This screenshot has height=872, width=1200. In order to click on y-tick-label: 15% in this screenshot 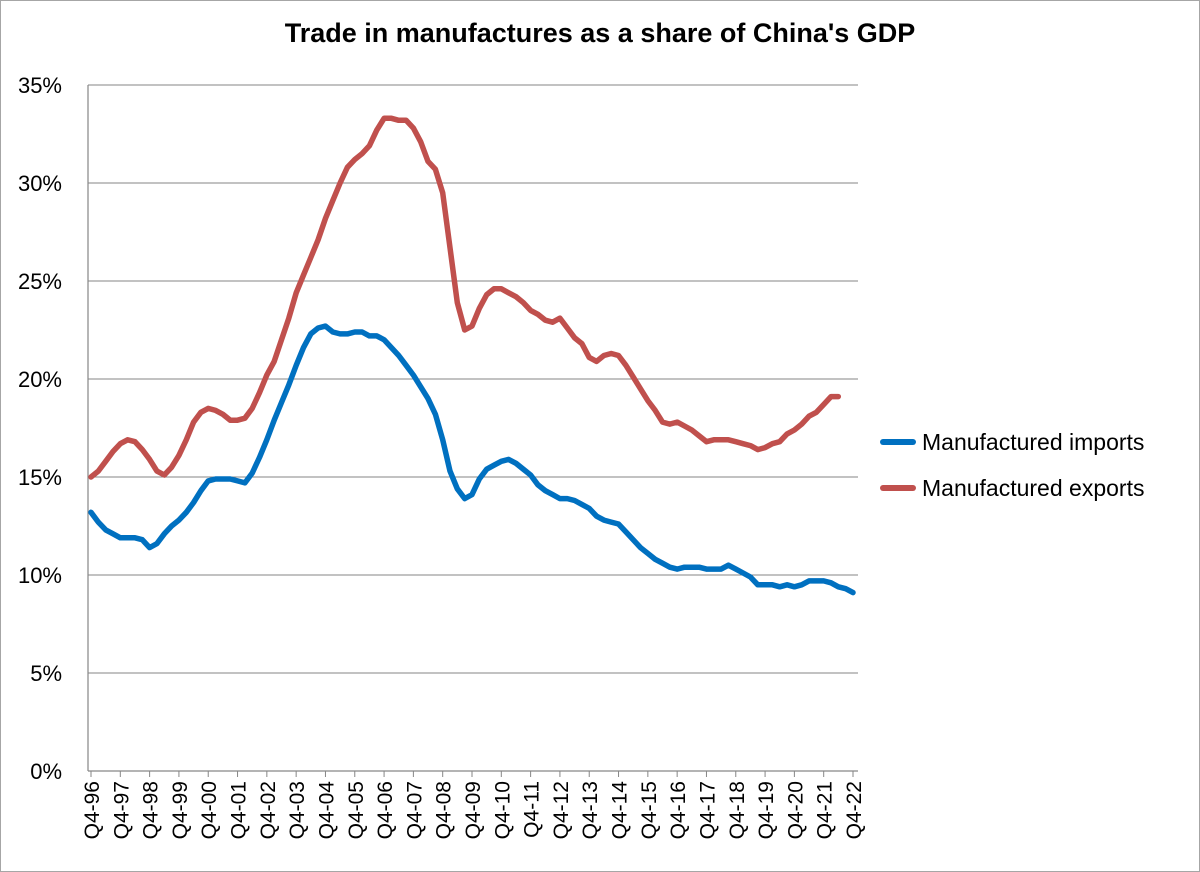, I will do `click(40, 477)`.